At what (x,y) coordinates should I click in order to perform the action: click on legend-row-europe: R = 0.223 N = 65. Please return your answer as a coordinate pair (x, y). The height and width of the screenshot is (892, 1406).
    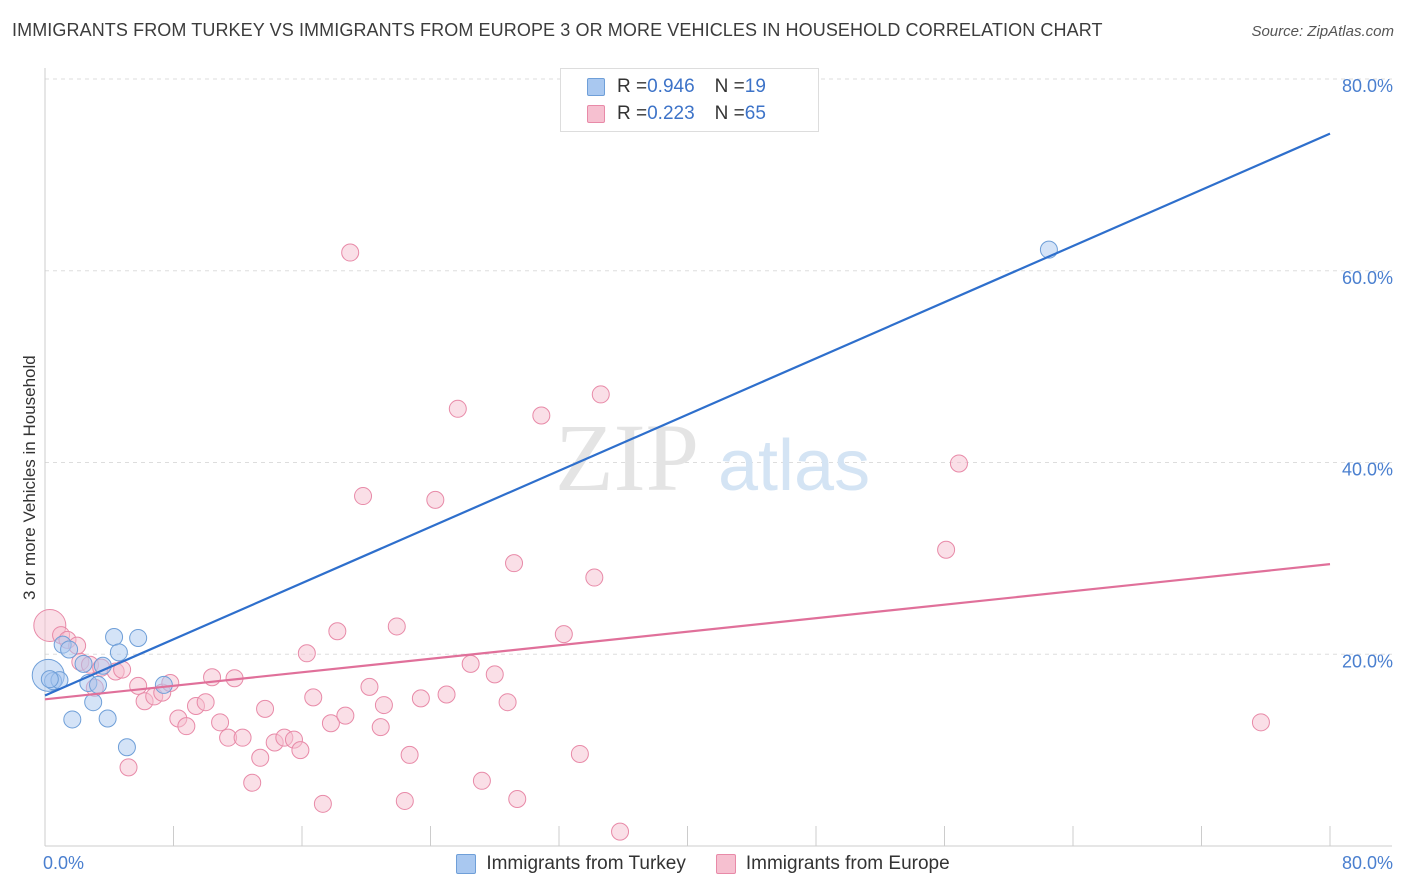
    Looking at the image, I should click on (676, 114).